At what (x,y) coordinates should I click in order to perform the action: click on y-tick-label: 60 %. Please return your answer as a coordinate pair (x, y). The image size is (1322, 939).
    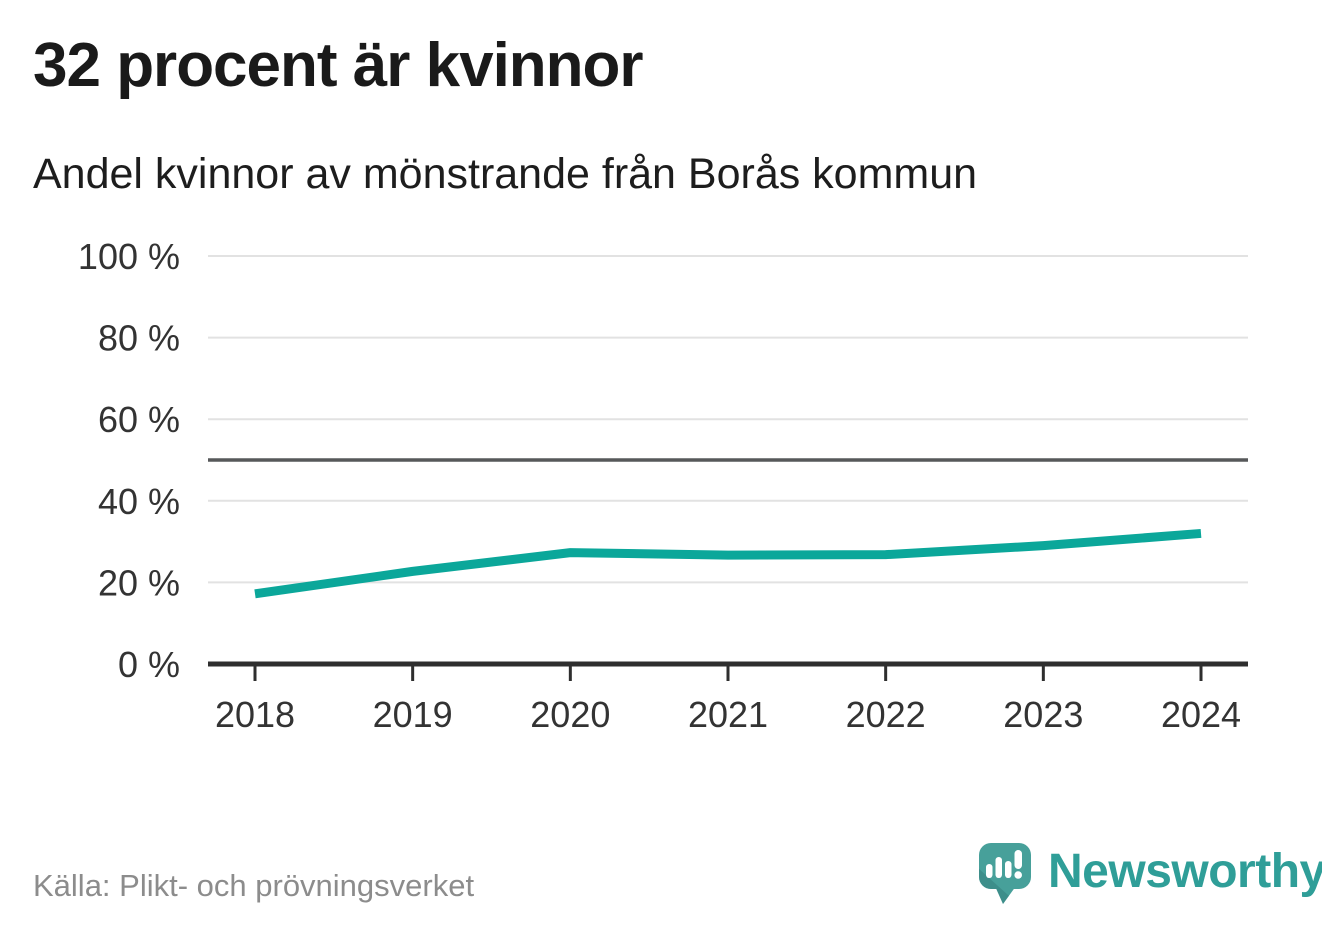
    Looking at the image, I should click on (139, 419).